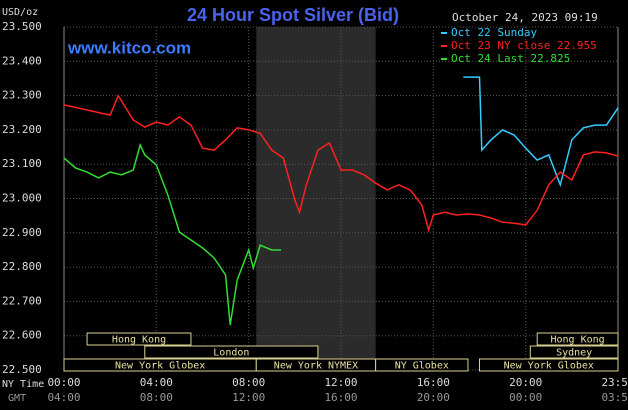  Describe the element at coordinates (22, 335) in the screenshot. I see `y-tick-label: 22.600` at that location.